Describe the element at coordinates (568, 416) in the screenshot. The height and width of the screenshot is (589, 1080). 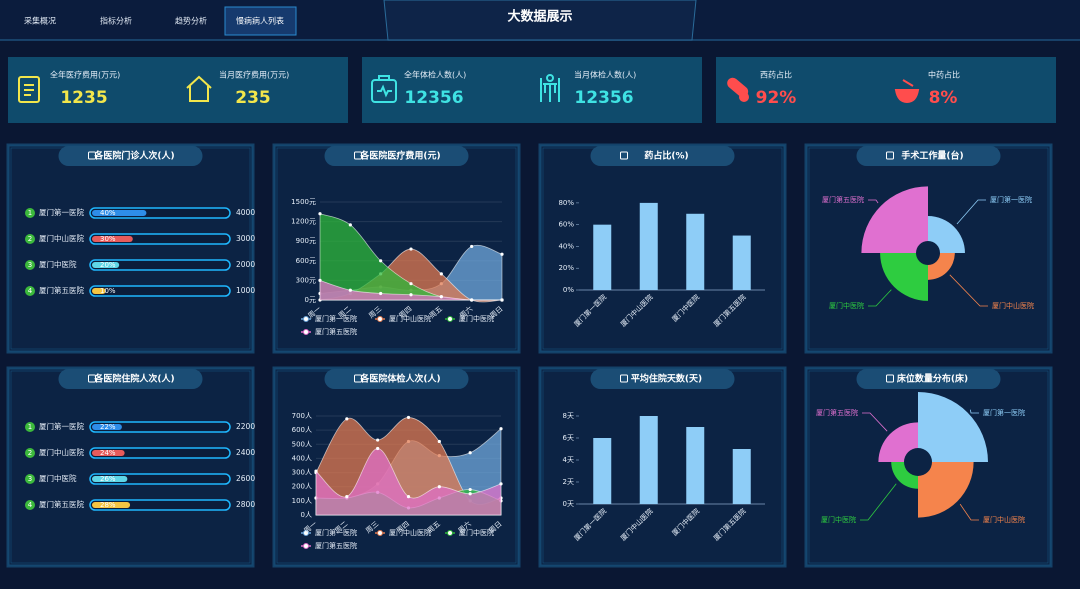
I see `y-tick-label: 8天` at that location.